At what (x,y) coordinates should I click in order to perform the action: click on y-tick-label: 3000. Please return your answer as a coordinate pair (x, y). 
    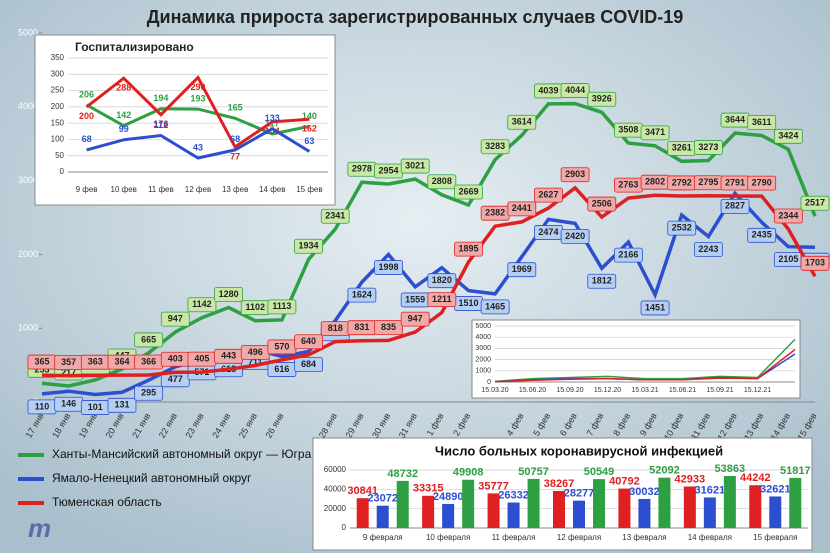
    Looking at the image, I should click on (483, 348).